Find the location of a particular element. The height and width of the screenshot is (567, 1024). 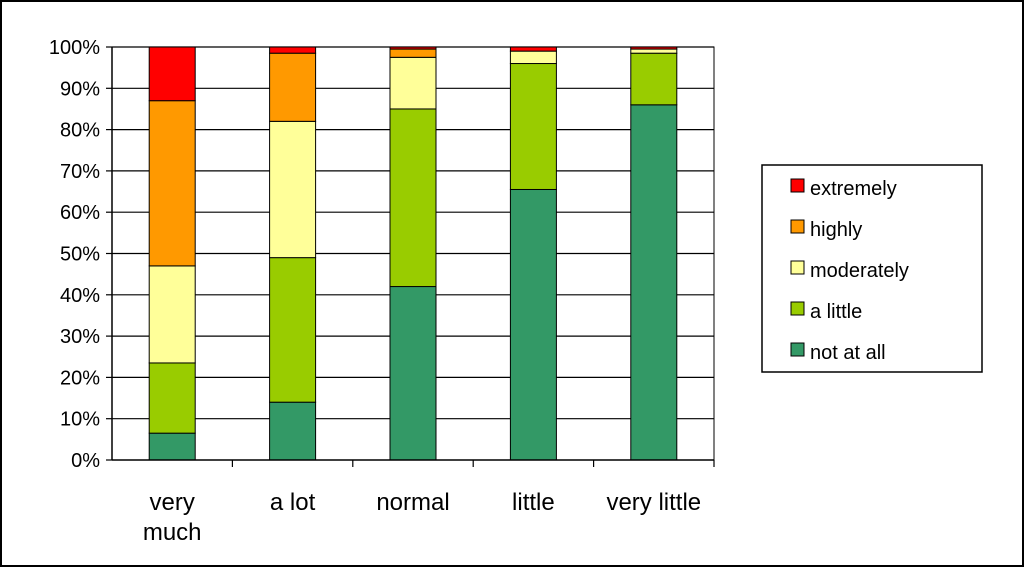

legend-label: not at all is located at coordinates (848, 353).